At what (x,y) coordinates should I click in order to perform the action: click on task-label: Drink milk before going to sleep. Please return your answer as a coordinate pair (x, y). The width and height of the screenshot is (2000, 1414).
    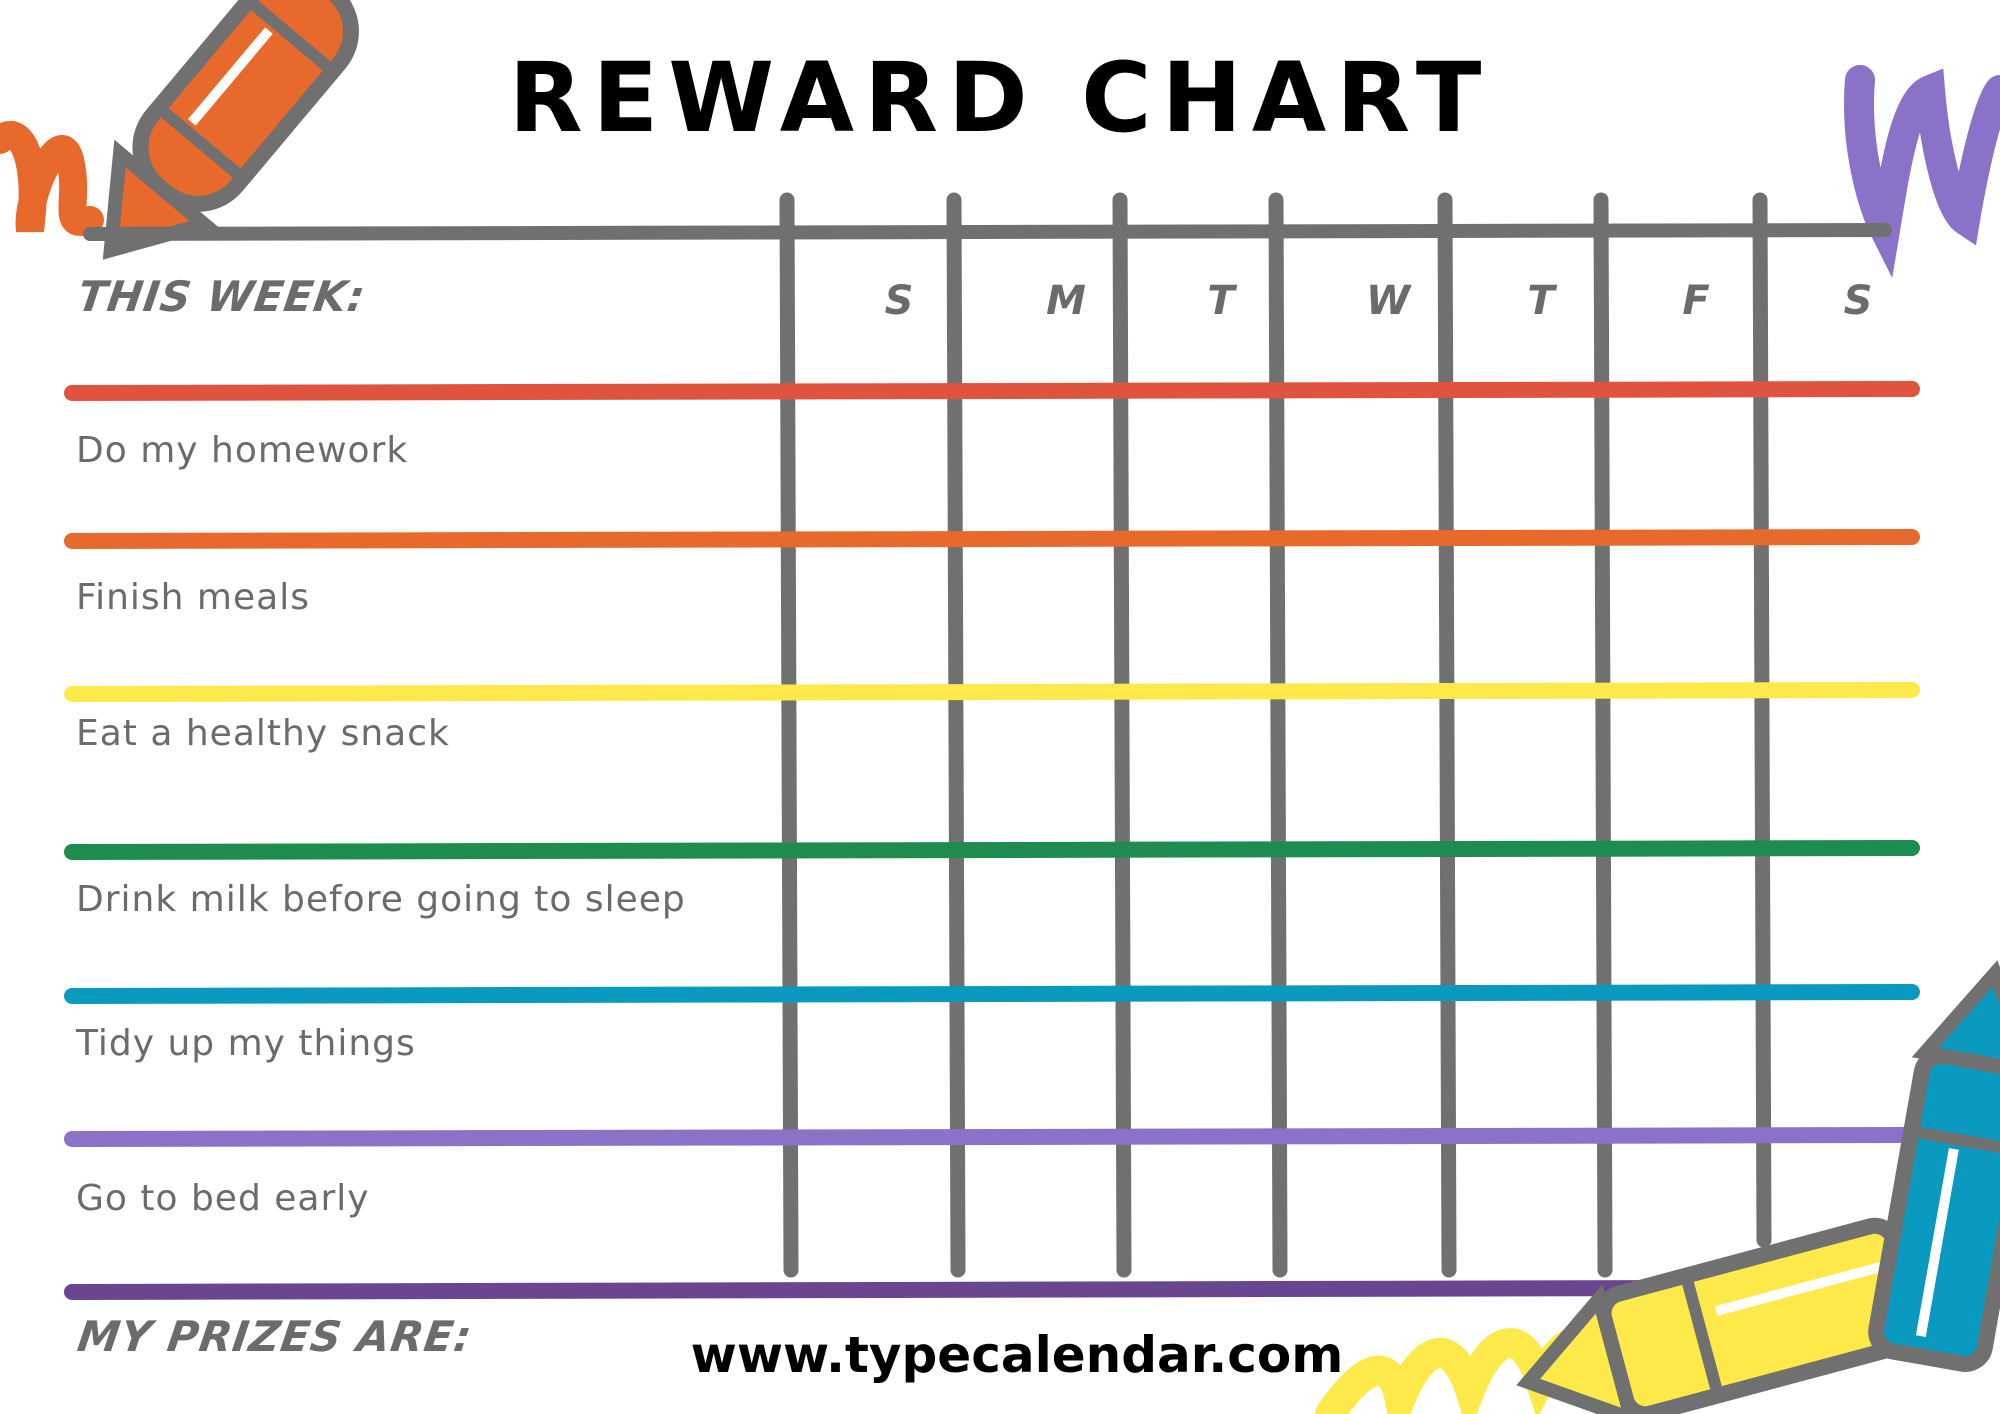
    Looking at the image, I should click on (381, 899).